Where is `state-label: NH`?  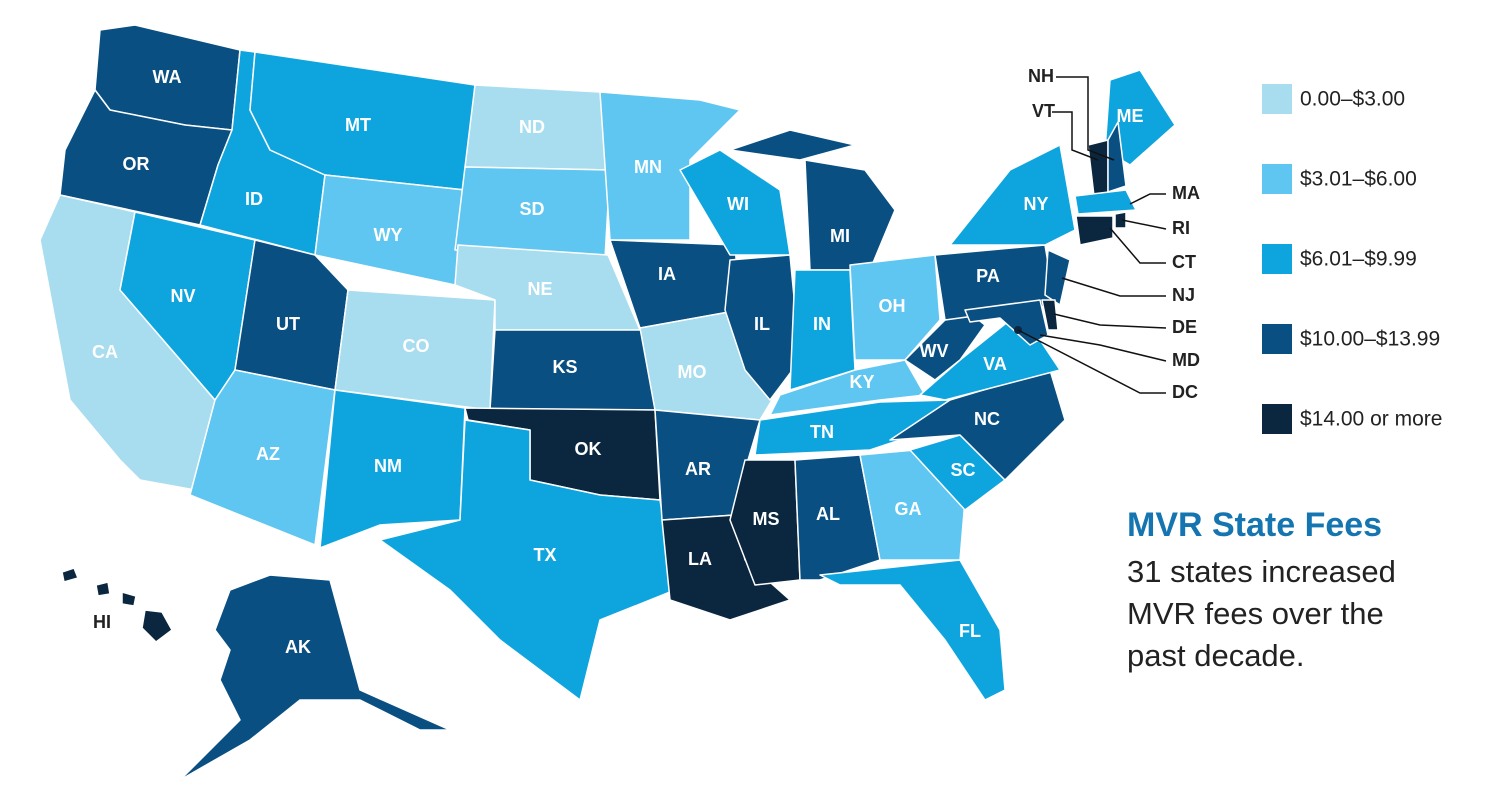 state-label: NH is located at coordinates (1041, 76).